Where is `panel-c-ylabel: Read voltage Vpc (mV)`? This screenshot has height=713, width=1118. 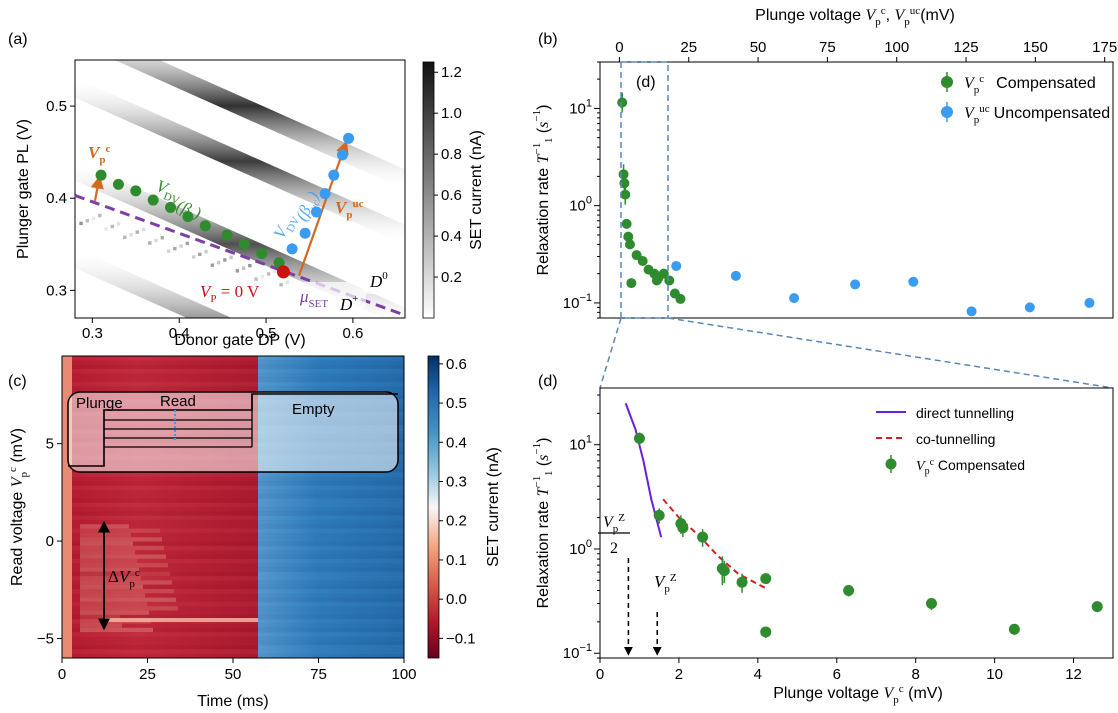 panel-c-ylabel: Read voltage Vpc (mV) is located at coordinates (18, 507).